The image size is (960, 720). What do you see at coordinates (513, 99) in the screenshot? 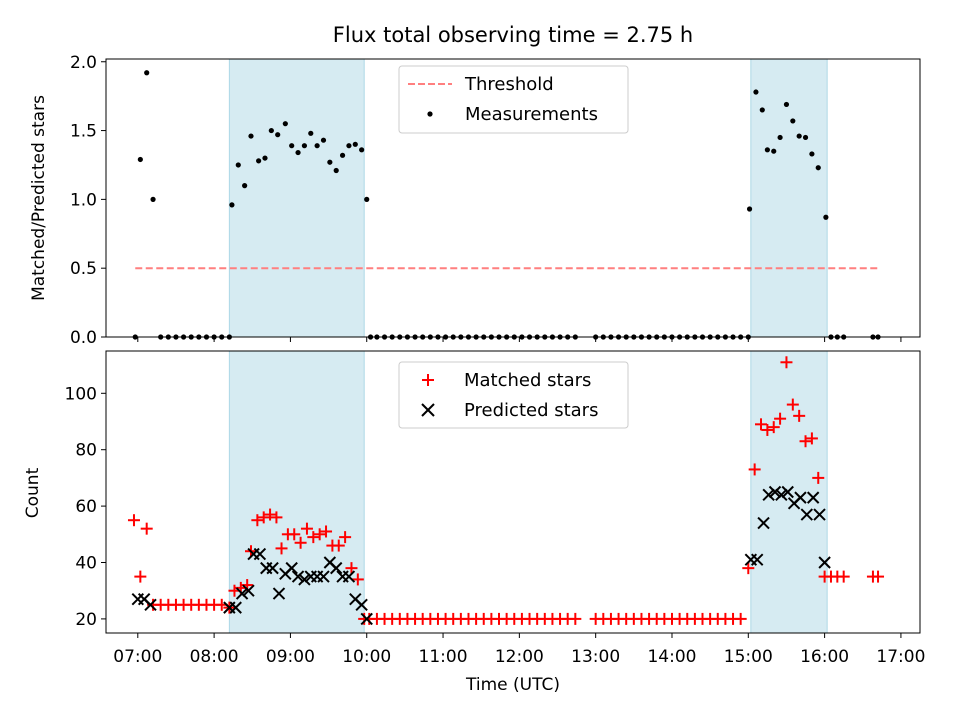
I see `top-legend-box` at bounding box center [513, 99].